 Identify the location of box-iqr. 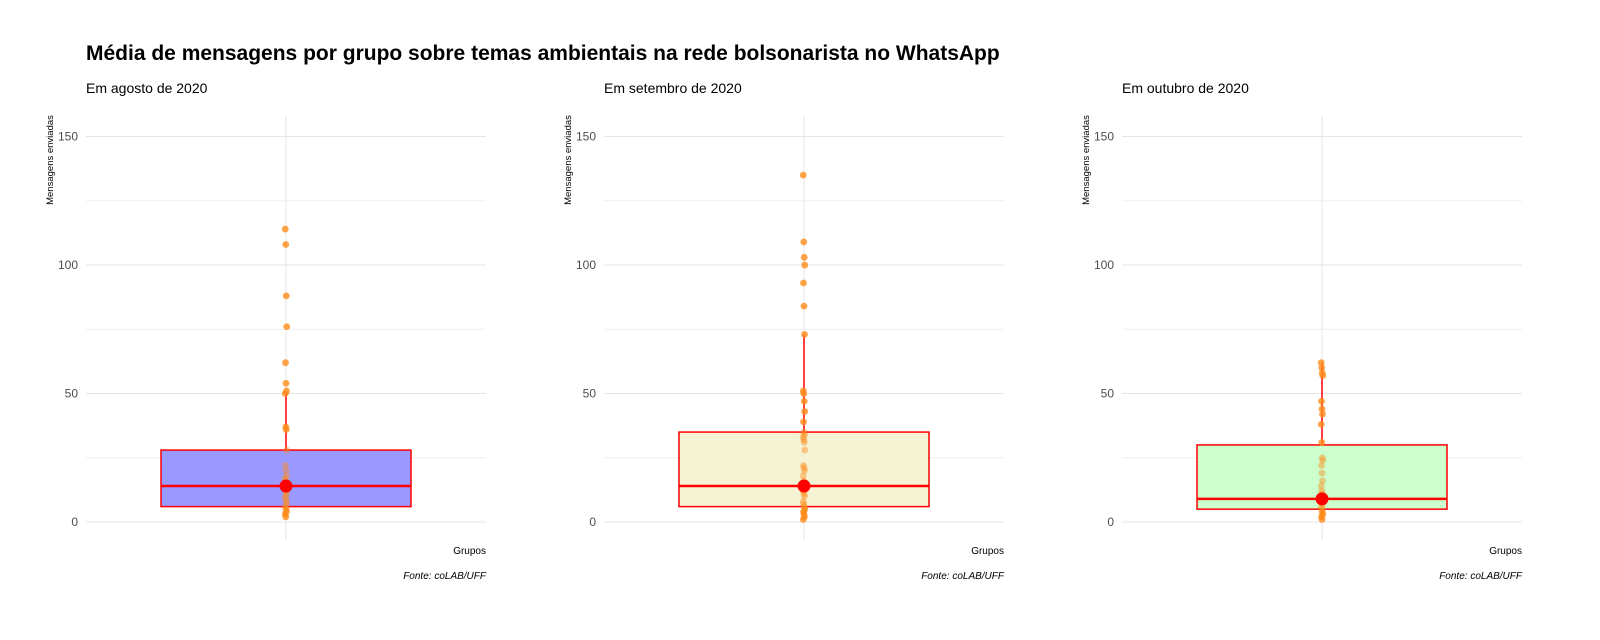
(804, 469).